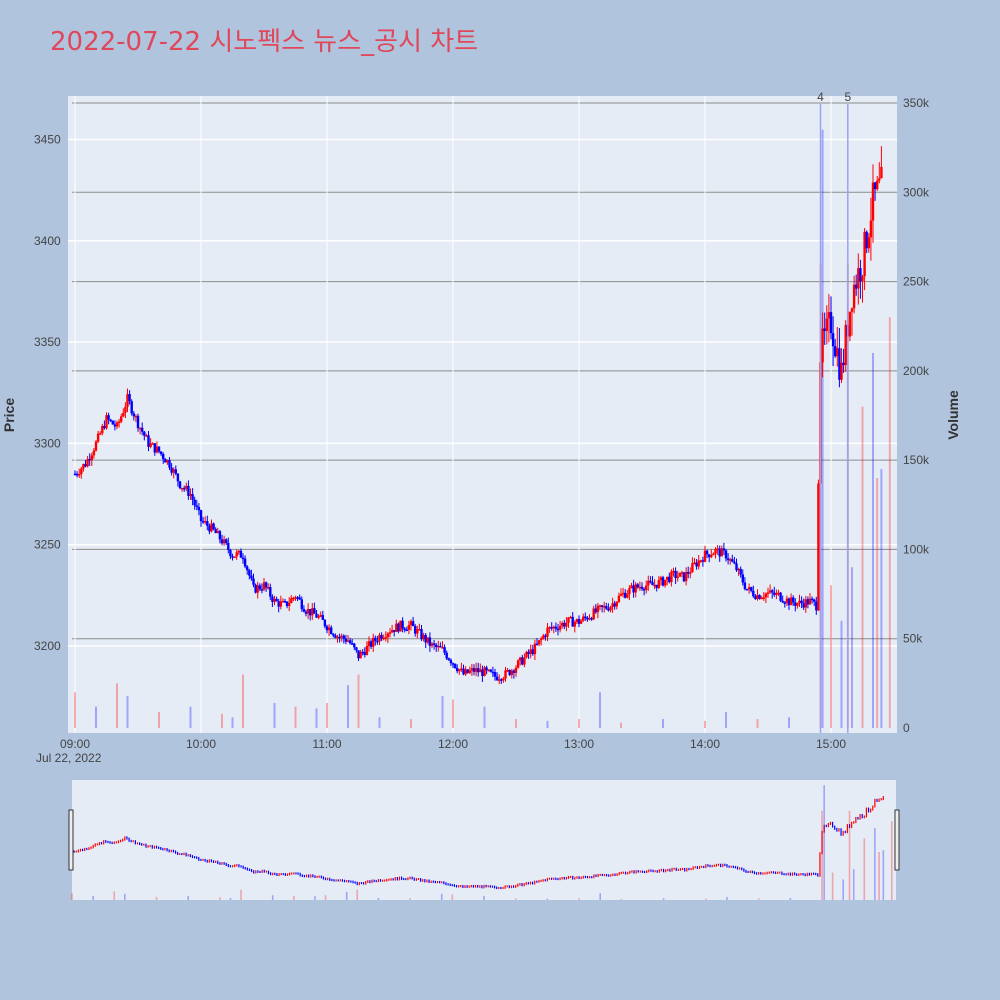 This screenshot has height=1000, width=1000. I want to click on range-slider-right-handle, so click(897, 840).